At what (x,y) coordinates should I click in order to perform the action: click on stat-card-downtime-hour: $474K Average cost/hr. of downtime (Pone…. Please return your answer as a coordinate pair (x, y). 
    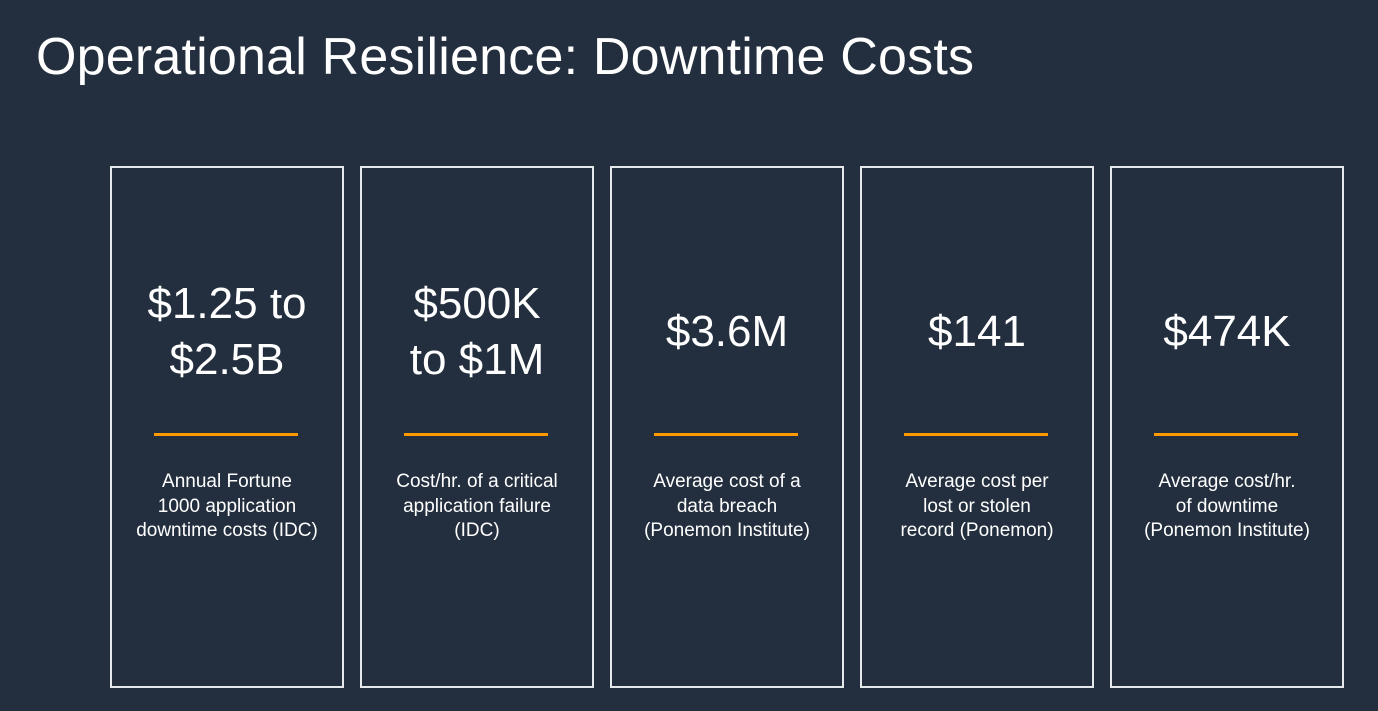
    Looking at the image, I should click on (1227, 427).